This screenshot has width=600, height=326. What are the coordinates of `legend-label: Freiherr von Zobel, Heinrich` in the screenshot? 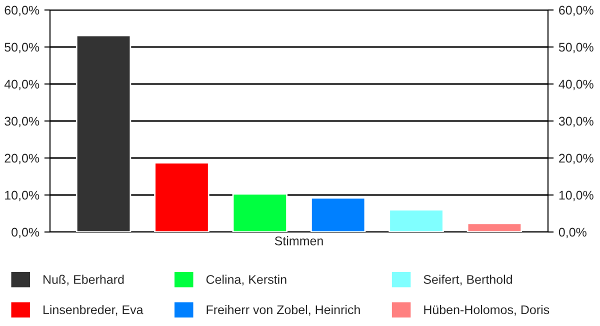 It's located at (283, 310).